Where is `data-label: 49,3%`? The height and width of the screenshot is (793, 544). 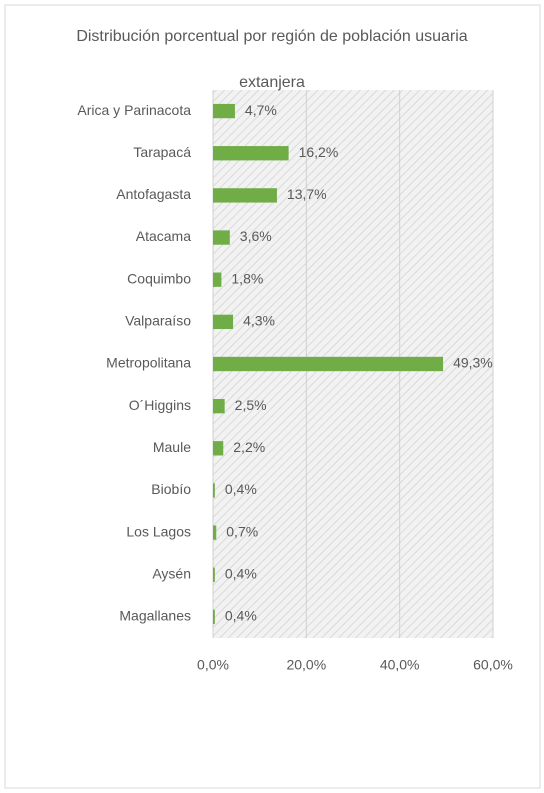 data-label: 49,3% is located at coordinates (473, 363).